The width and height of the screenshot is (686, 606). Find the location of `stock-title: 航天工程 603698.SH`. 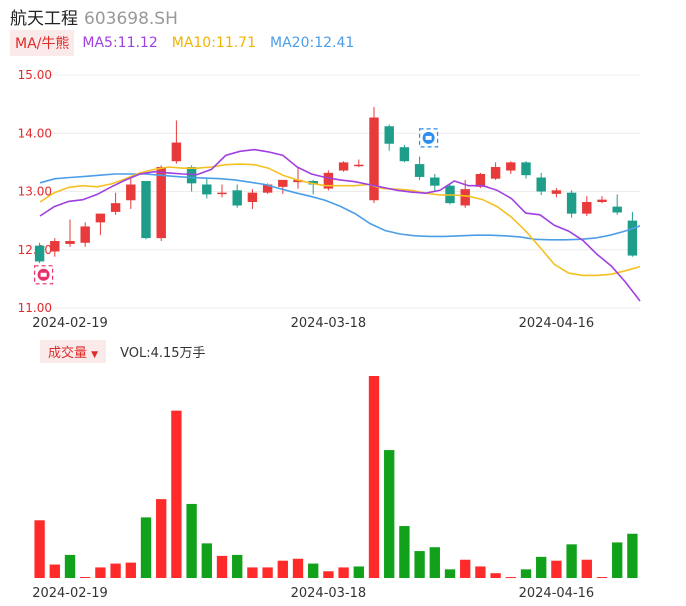

stock-title: 航天工程 603698.SH is located at coordinates (94, 16).